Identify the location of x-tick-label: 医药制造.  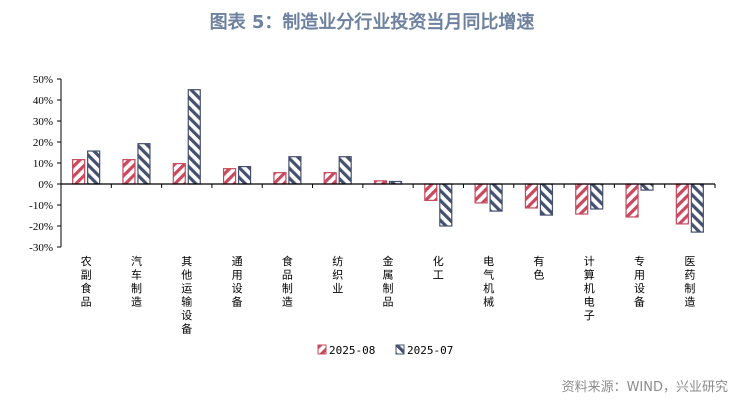
(689, 282).